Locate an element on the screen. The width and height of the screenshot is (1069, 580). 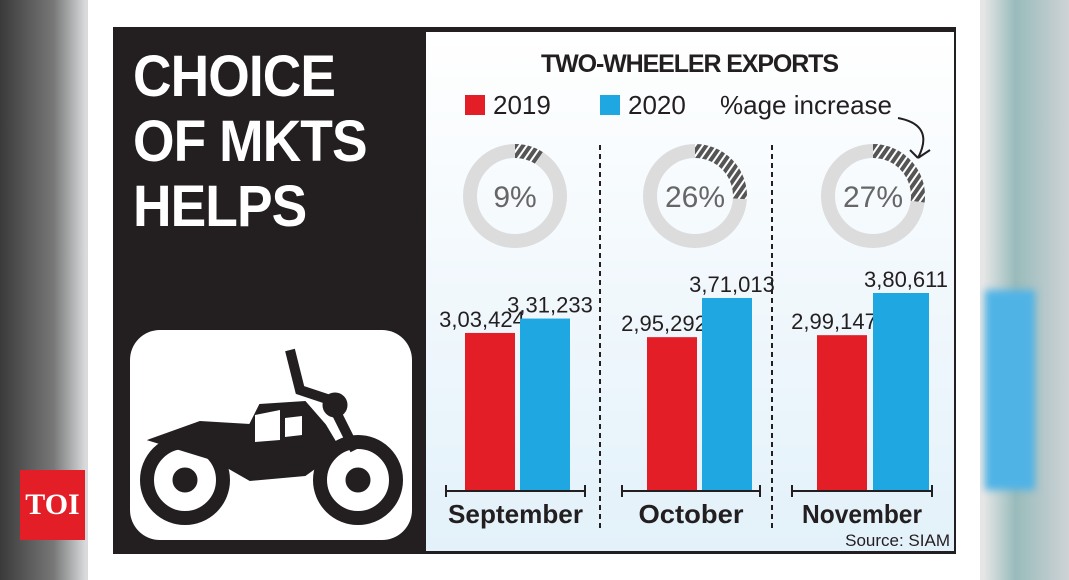
headline-line: CHOICE is located at coordinates (234, 76).